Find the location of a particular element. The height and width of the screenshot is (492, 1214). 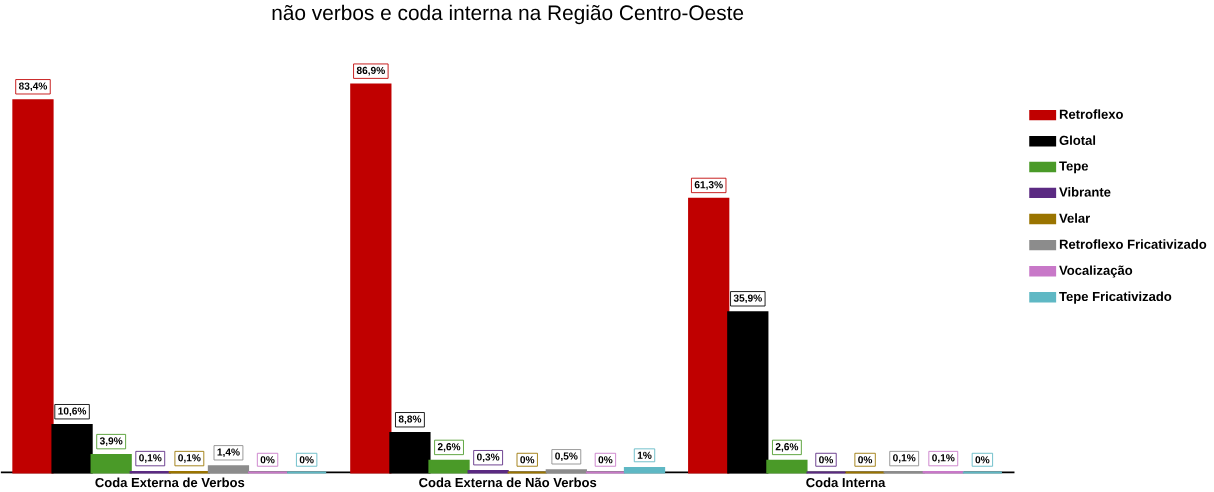

legend-label: Retroflexo is located at coordinates (1091, 114).